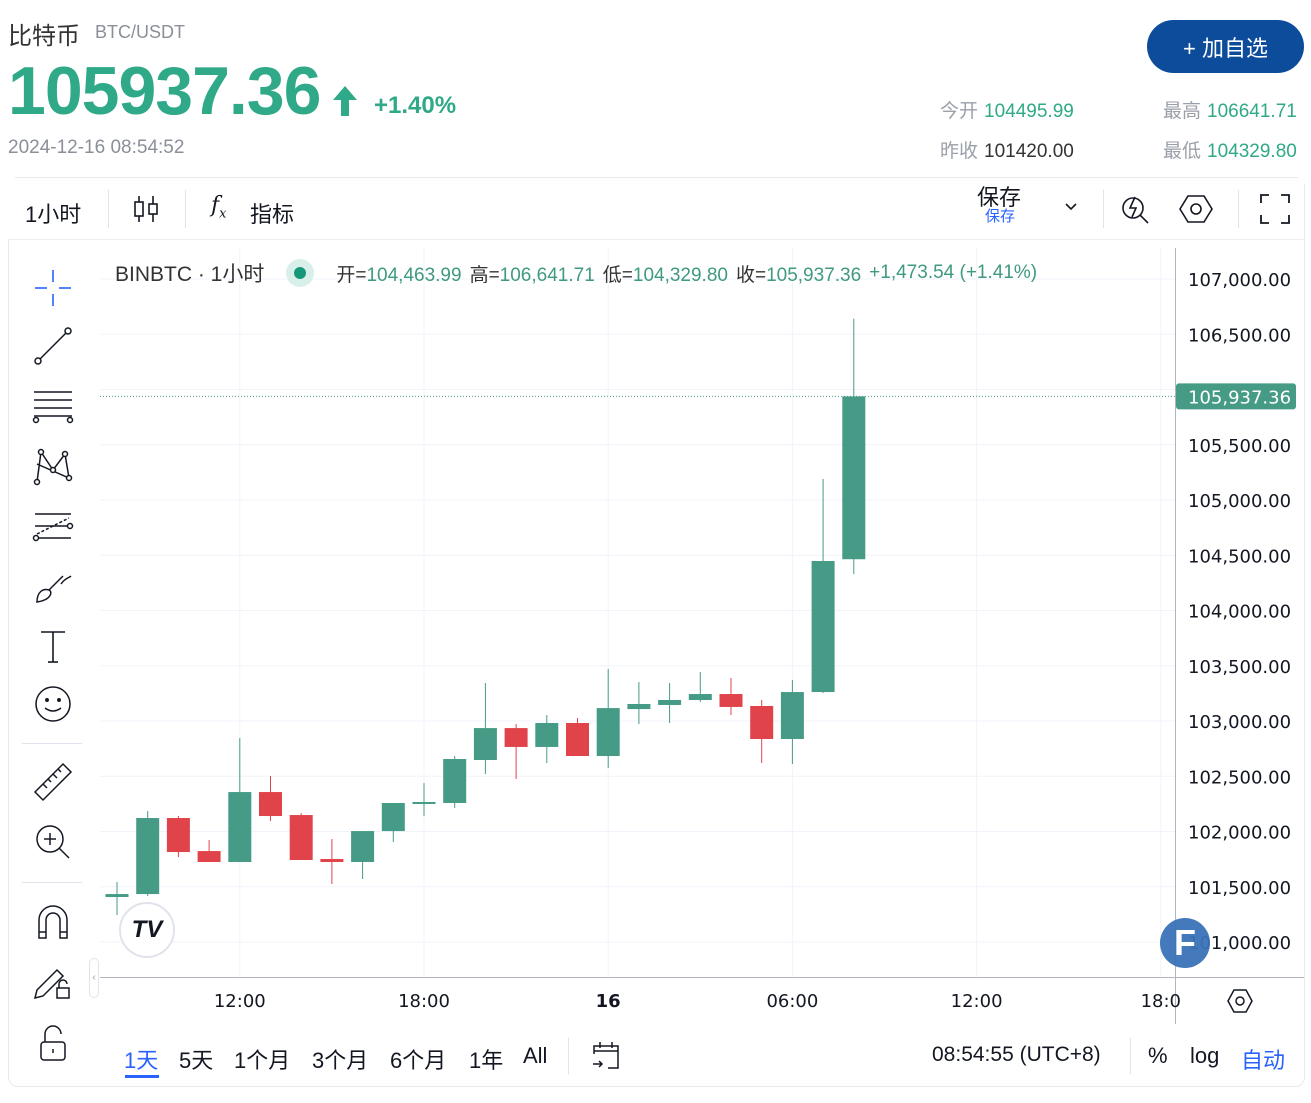 The image size is (1311, 1103). Describe the element at coordinates (792, 1001) in the screenshot. I see `time-tick-label: 06:00` at that location.